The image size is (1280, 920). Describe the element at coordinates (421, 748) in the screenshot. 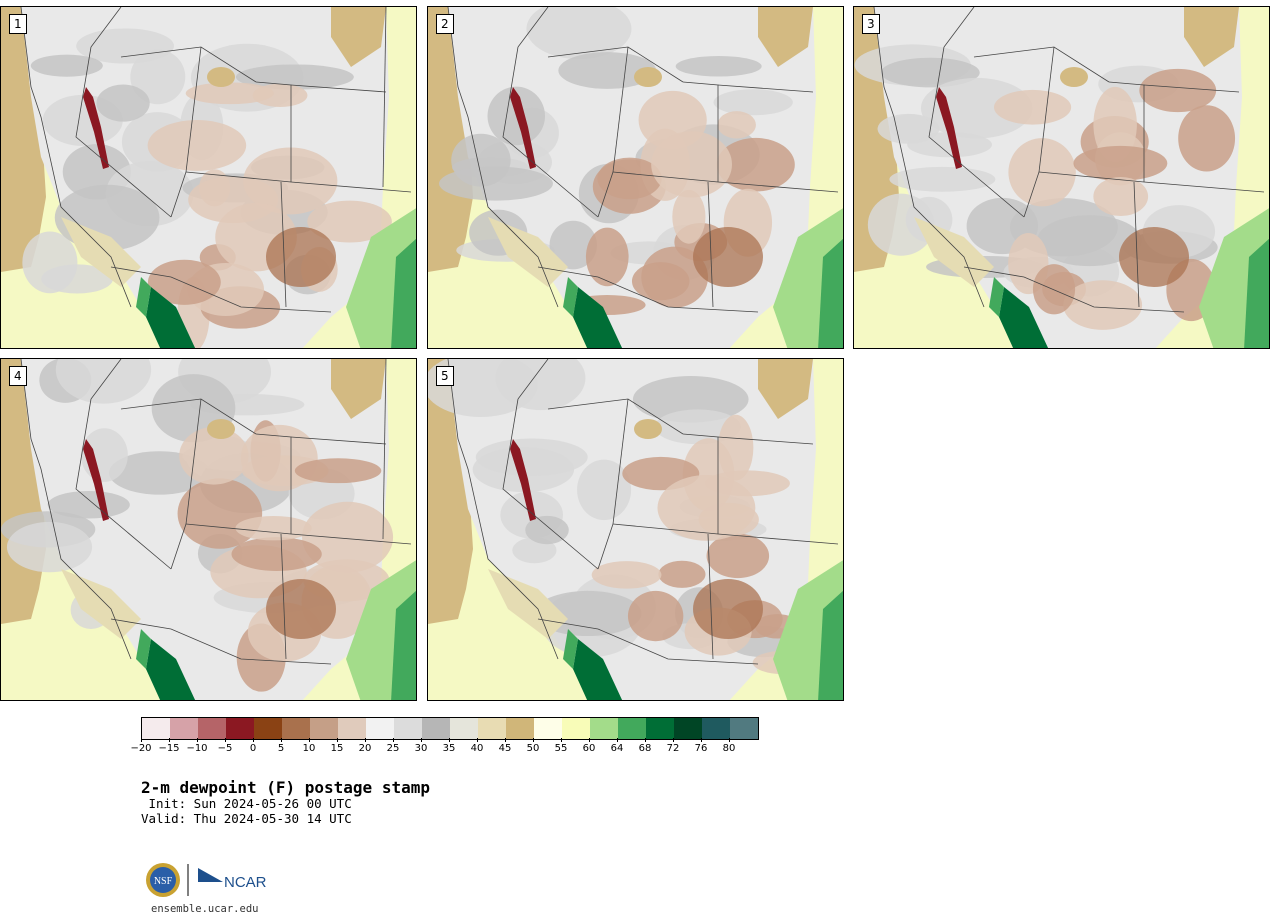

I see `colorbar-tick-label: 30` at that location.